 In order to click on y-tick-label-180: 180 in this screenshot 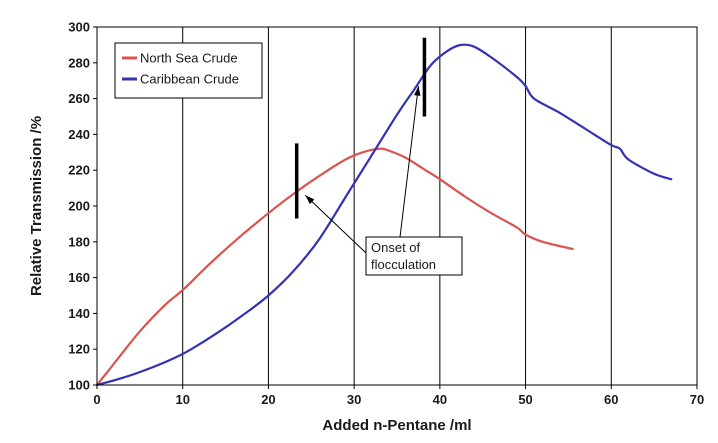, I will do `click(79, 241)`.